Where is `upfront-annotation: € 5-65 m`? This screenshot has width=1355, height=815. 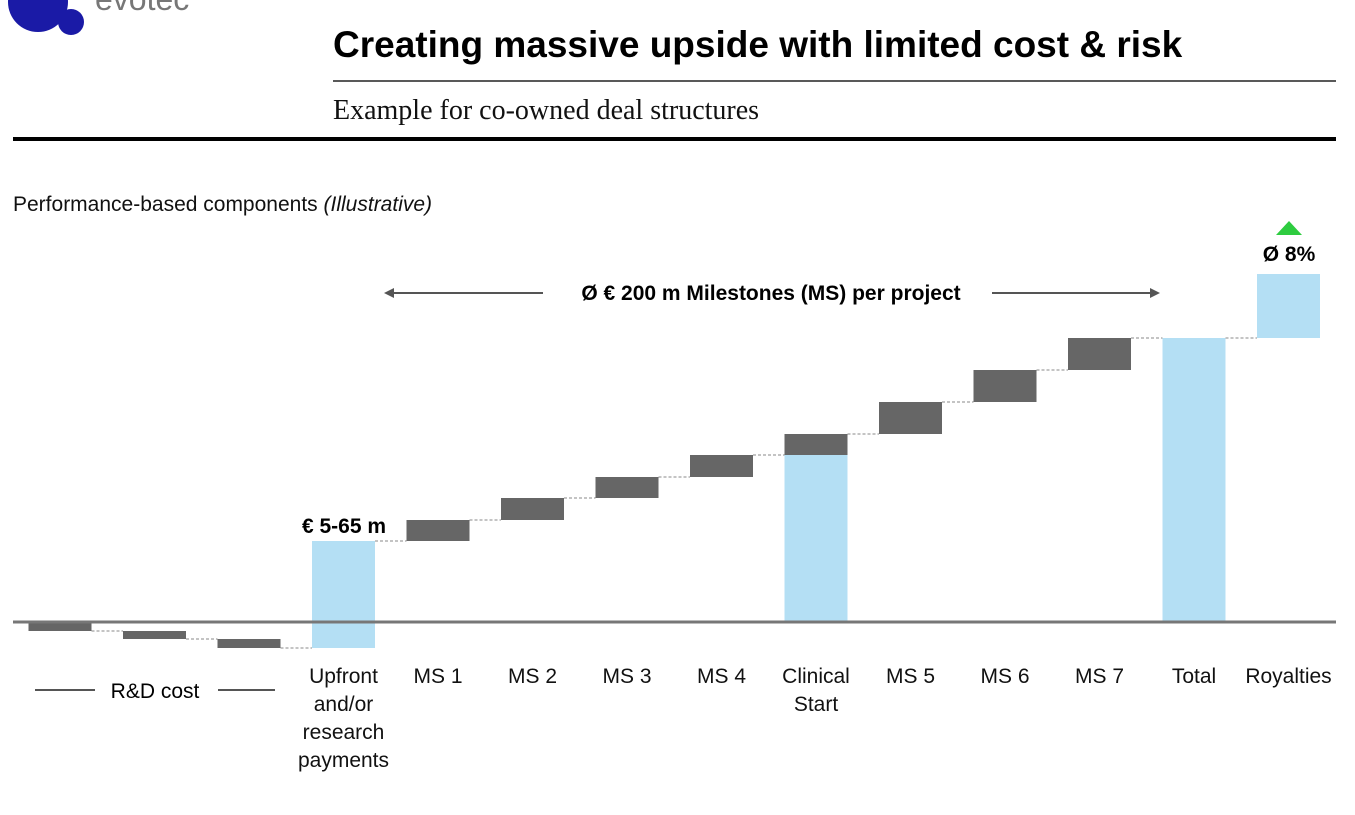
upfront-annotation: € 5-65 m is located at coordinates (344, 526).